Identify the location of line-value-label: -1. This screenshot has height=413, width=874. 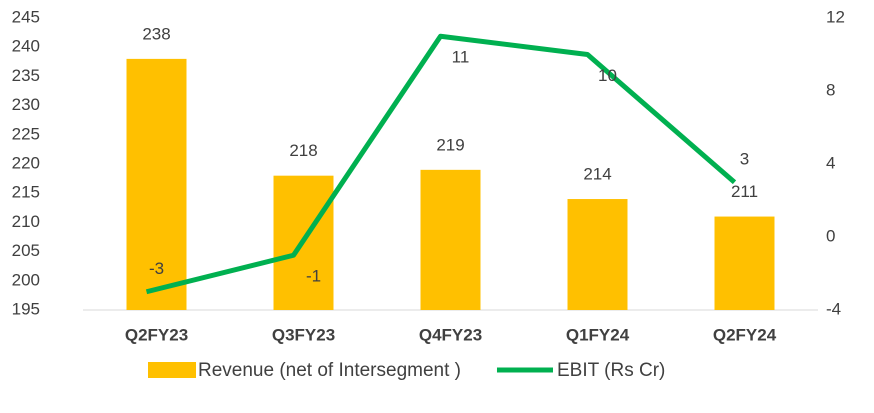
(313, 276).